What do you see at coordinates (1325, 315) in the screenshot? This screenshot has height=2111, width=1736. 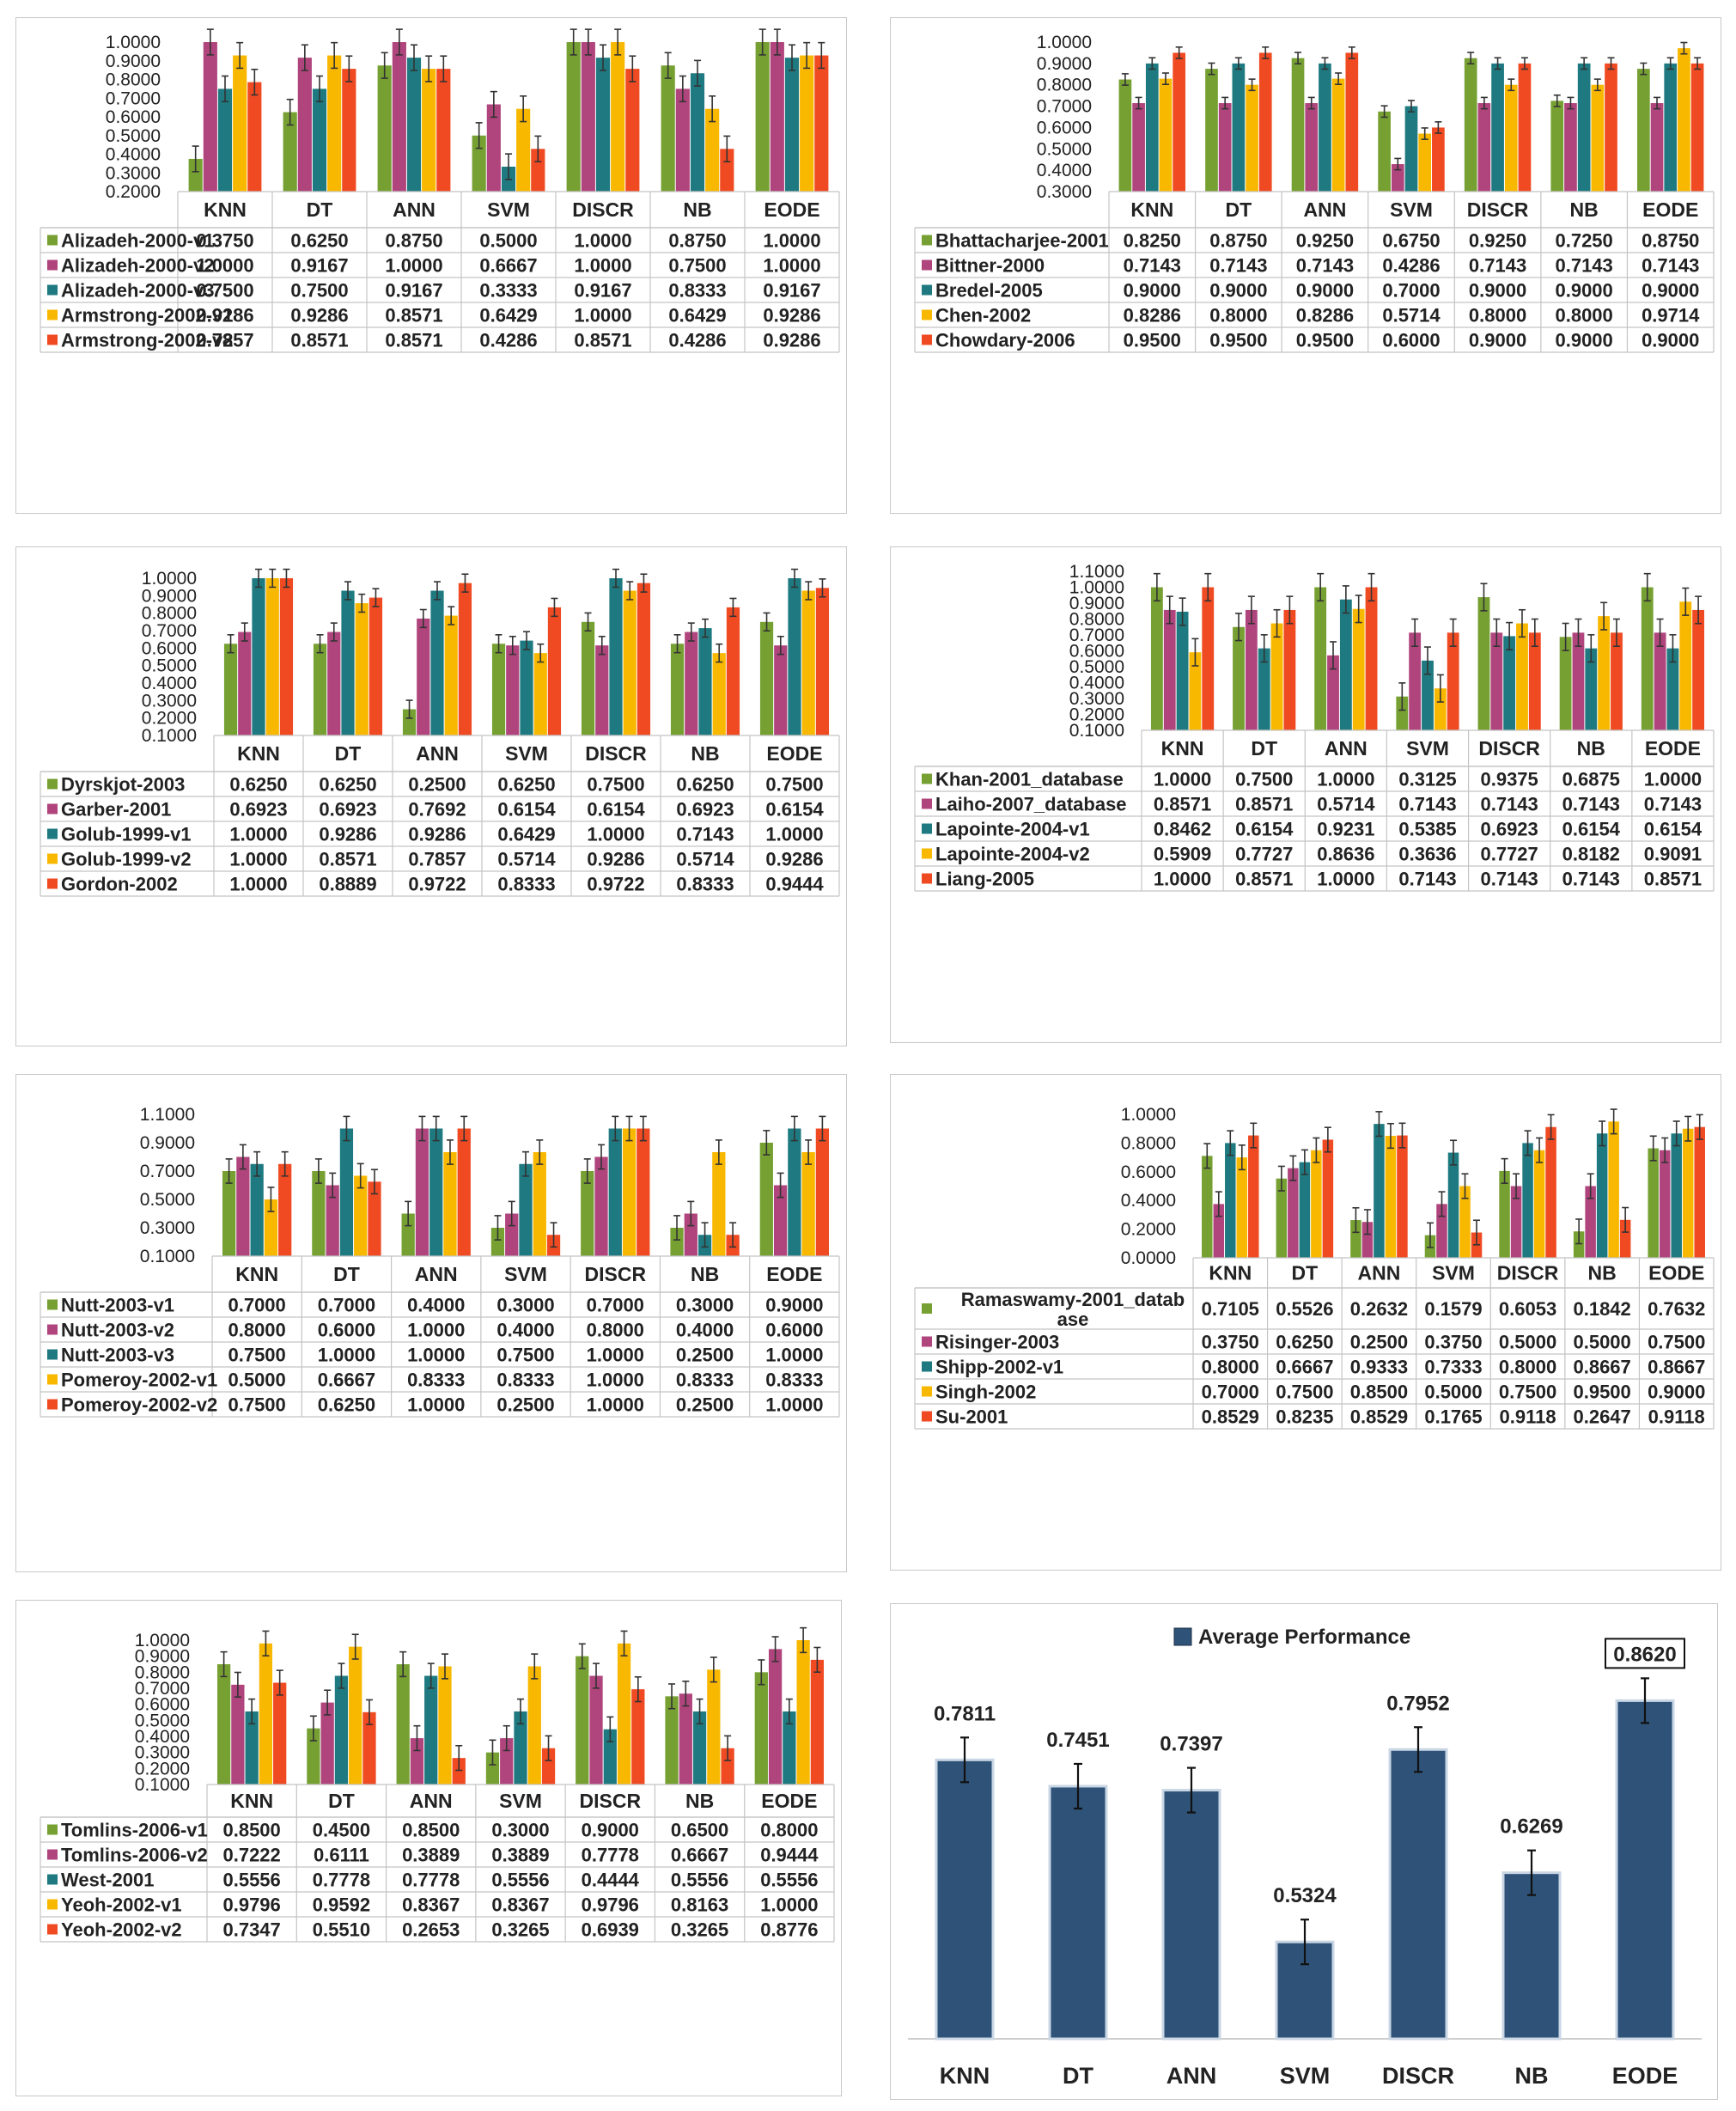 I see `data-cell: 0.8286` at bounding box center [1325, 315].